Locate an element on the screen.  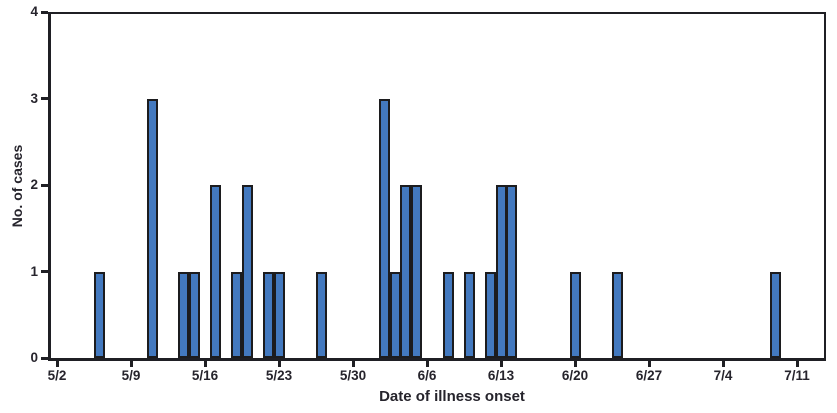
x-tick-label: 5/30 is located at coordinates (353, 375).